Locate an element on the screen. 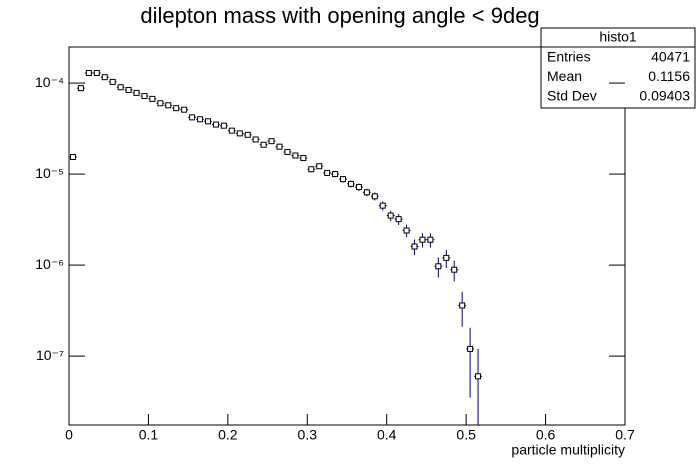  stats-value: 40471 is located at coordinates (670, 57).